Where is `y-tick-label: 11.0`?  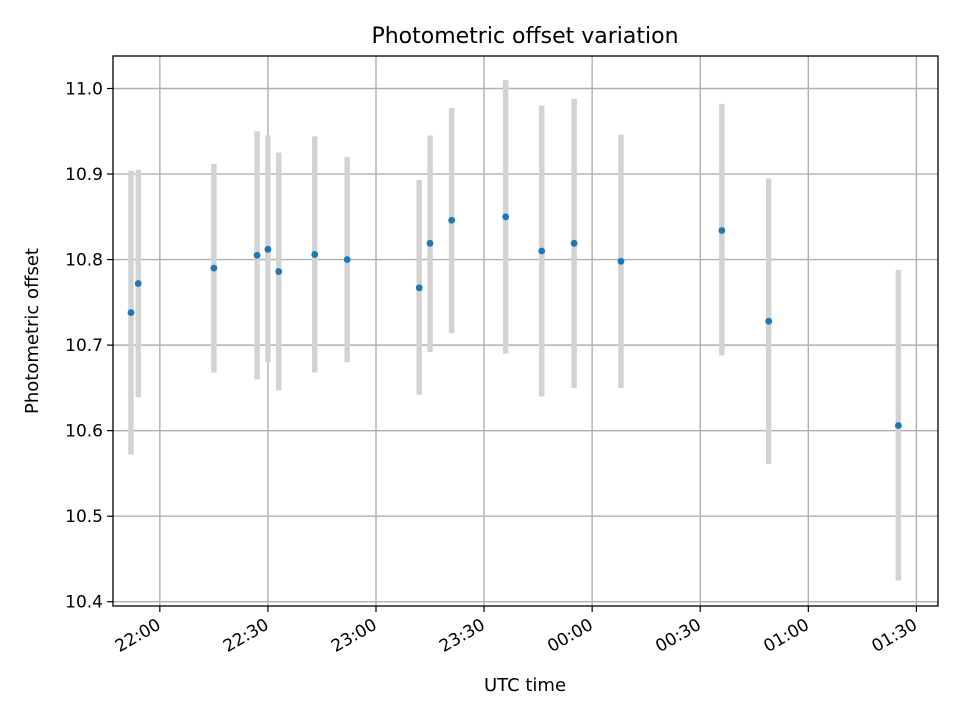 y-tick-label: 11.0 is located at coordinates (84, 90).